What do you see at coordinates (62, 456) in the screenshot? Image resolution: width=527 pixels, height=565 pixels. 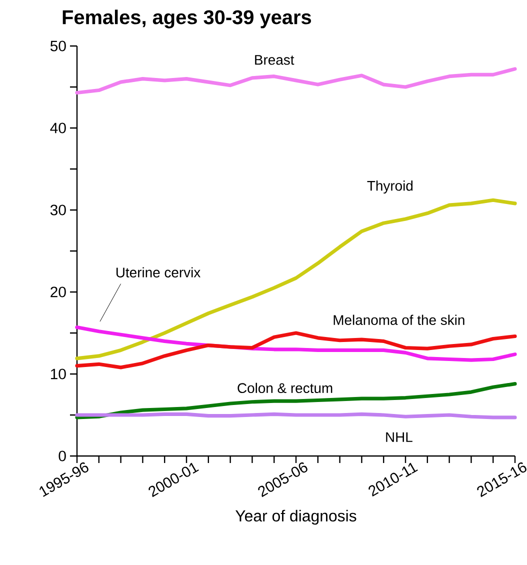 I see `y-tick-label: 0` at bounding box center [62, 456].